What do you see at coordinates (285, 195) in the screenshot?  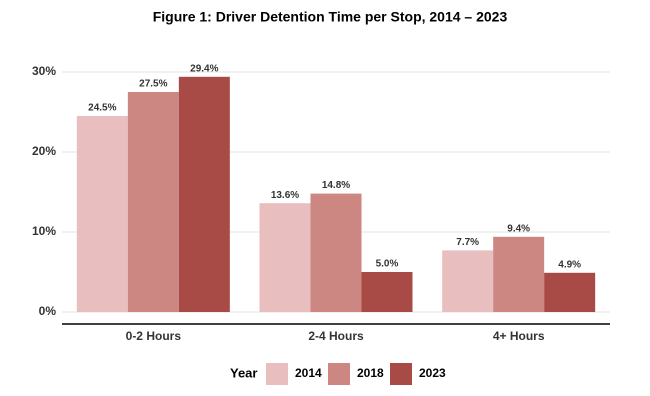 I see `value-label: 13.6%` at bounding box center [285, 195].